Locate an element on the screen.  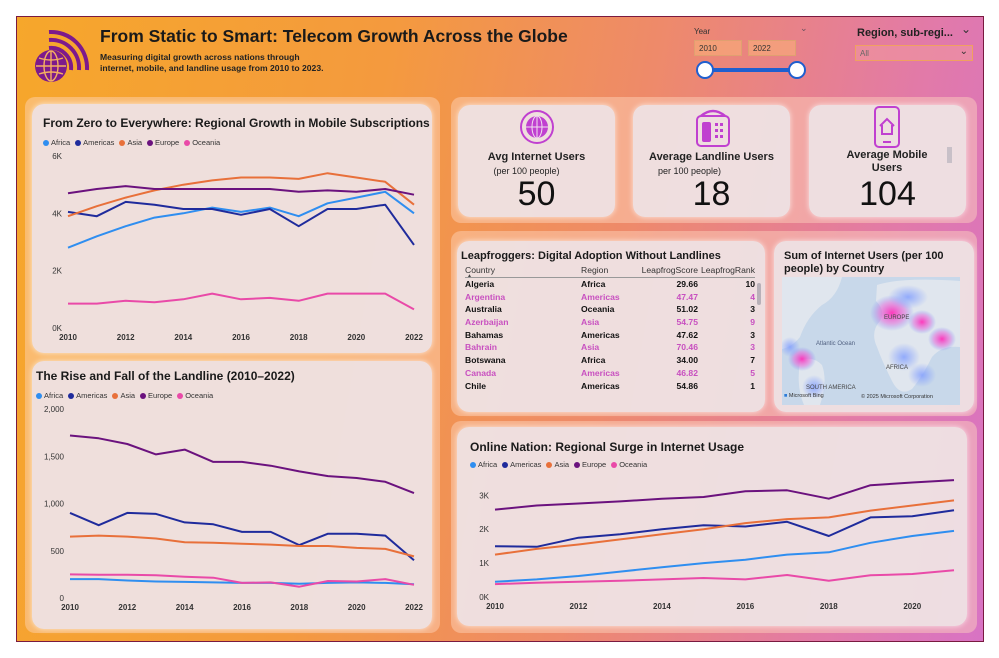
cell-country: Chile is located at coordinates (476, 385).